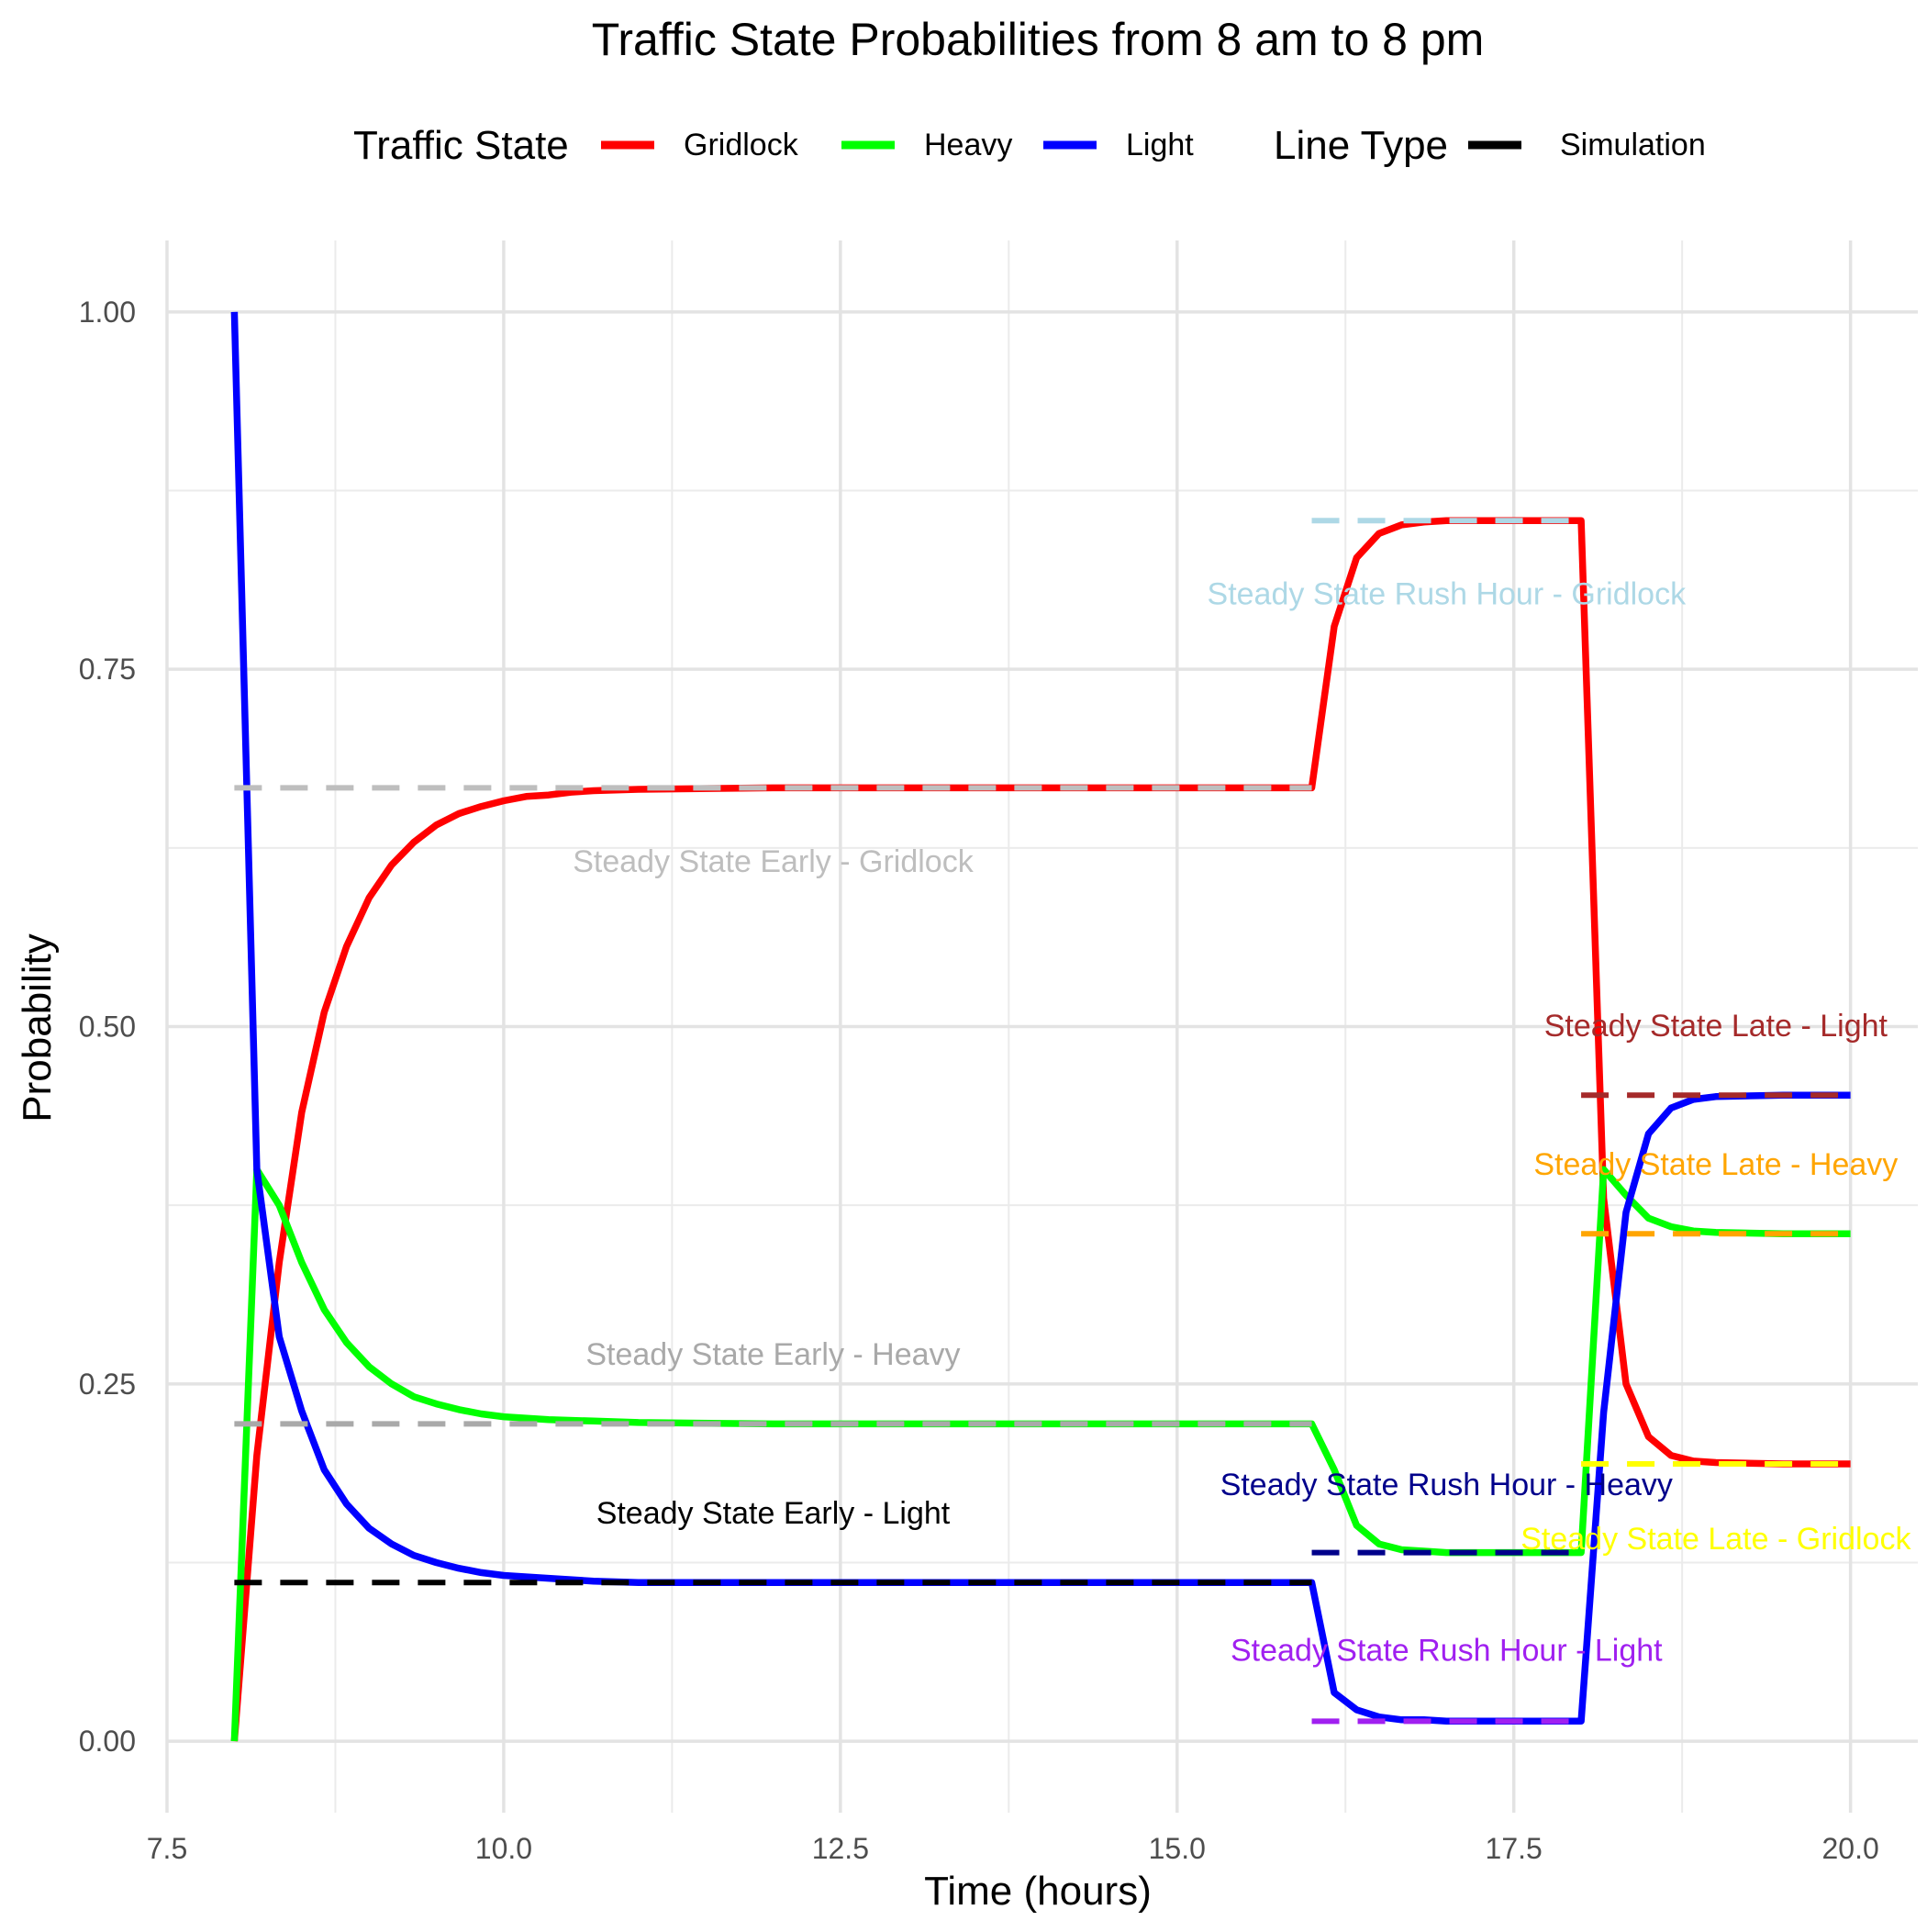 Image resolution: width=1927 pixels, height=1932 pixels. I want to click on legend-label-gridlock: Gridlock, so click(741, 145).